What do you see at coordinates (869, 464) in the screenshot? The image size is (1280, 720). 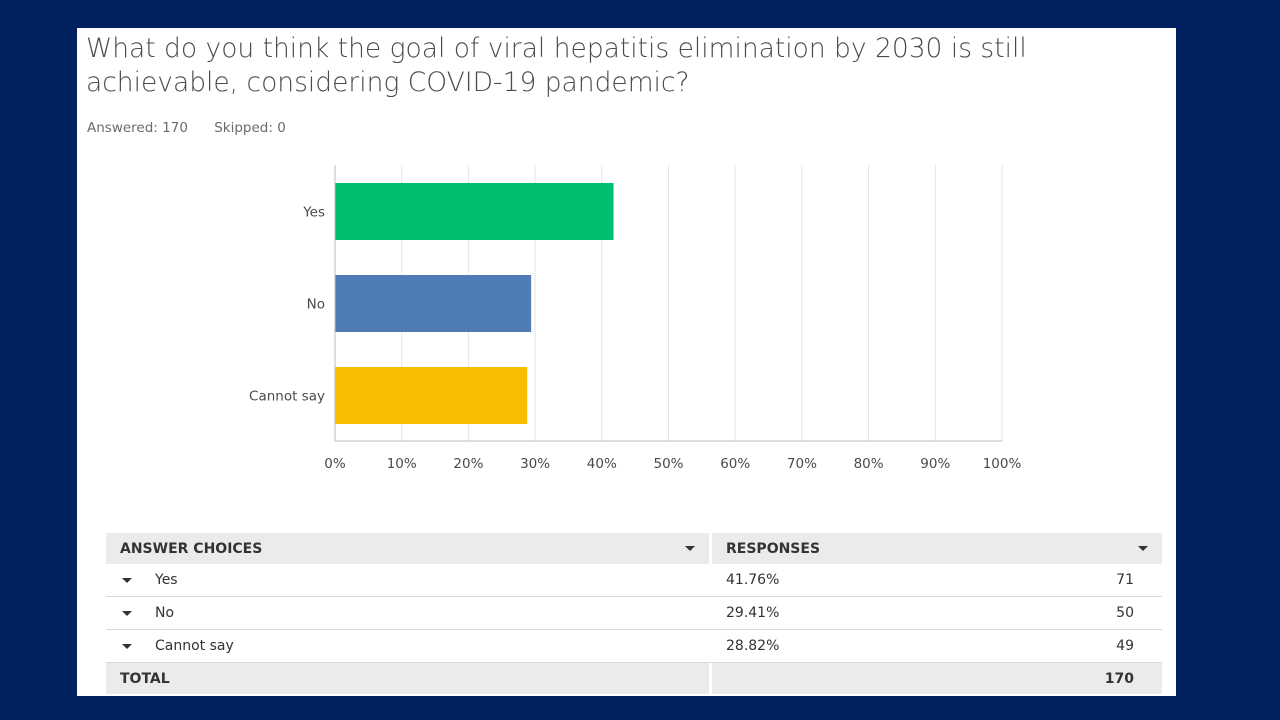 I see `x-tick-label: 80%` at bounding box center [869, 464].